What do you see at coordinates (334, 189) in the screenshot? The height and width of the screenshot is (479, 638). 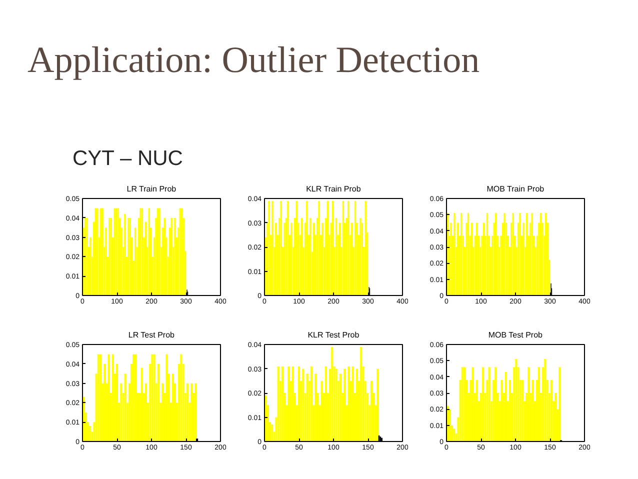 I see `chart-title: KLR Train Prob` at bounding box center [334, 189].